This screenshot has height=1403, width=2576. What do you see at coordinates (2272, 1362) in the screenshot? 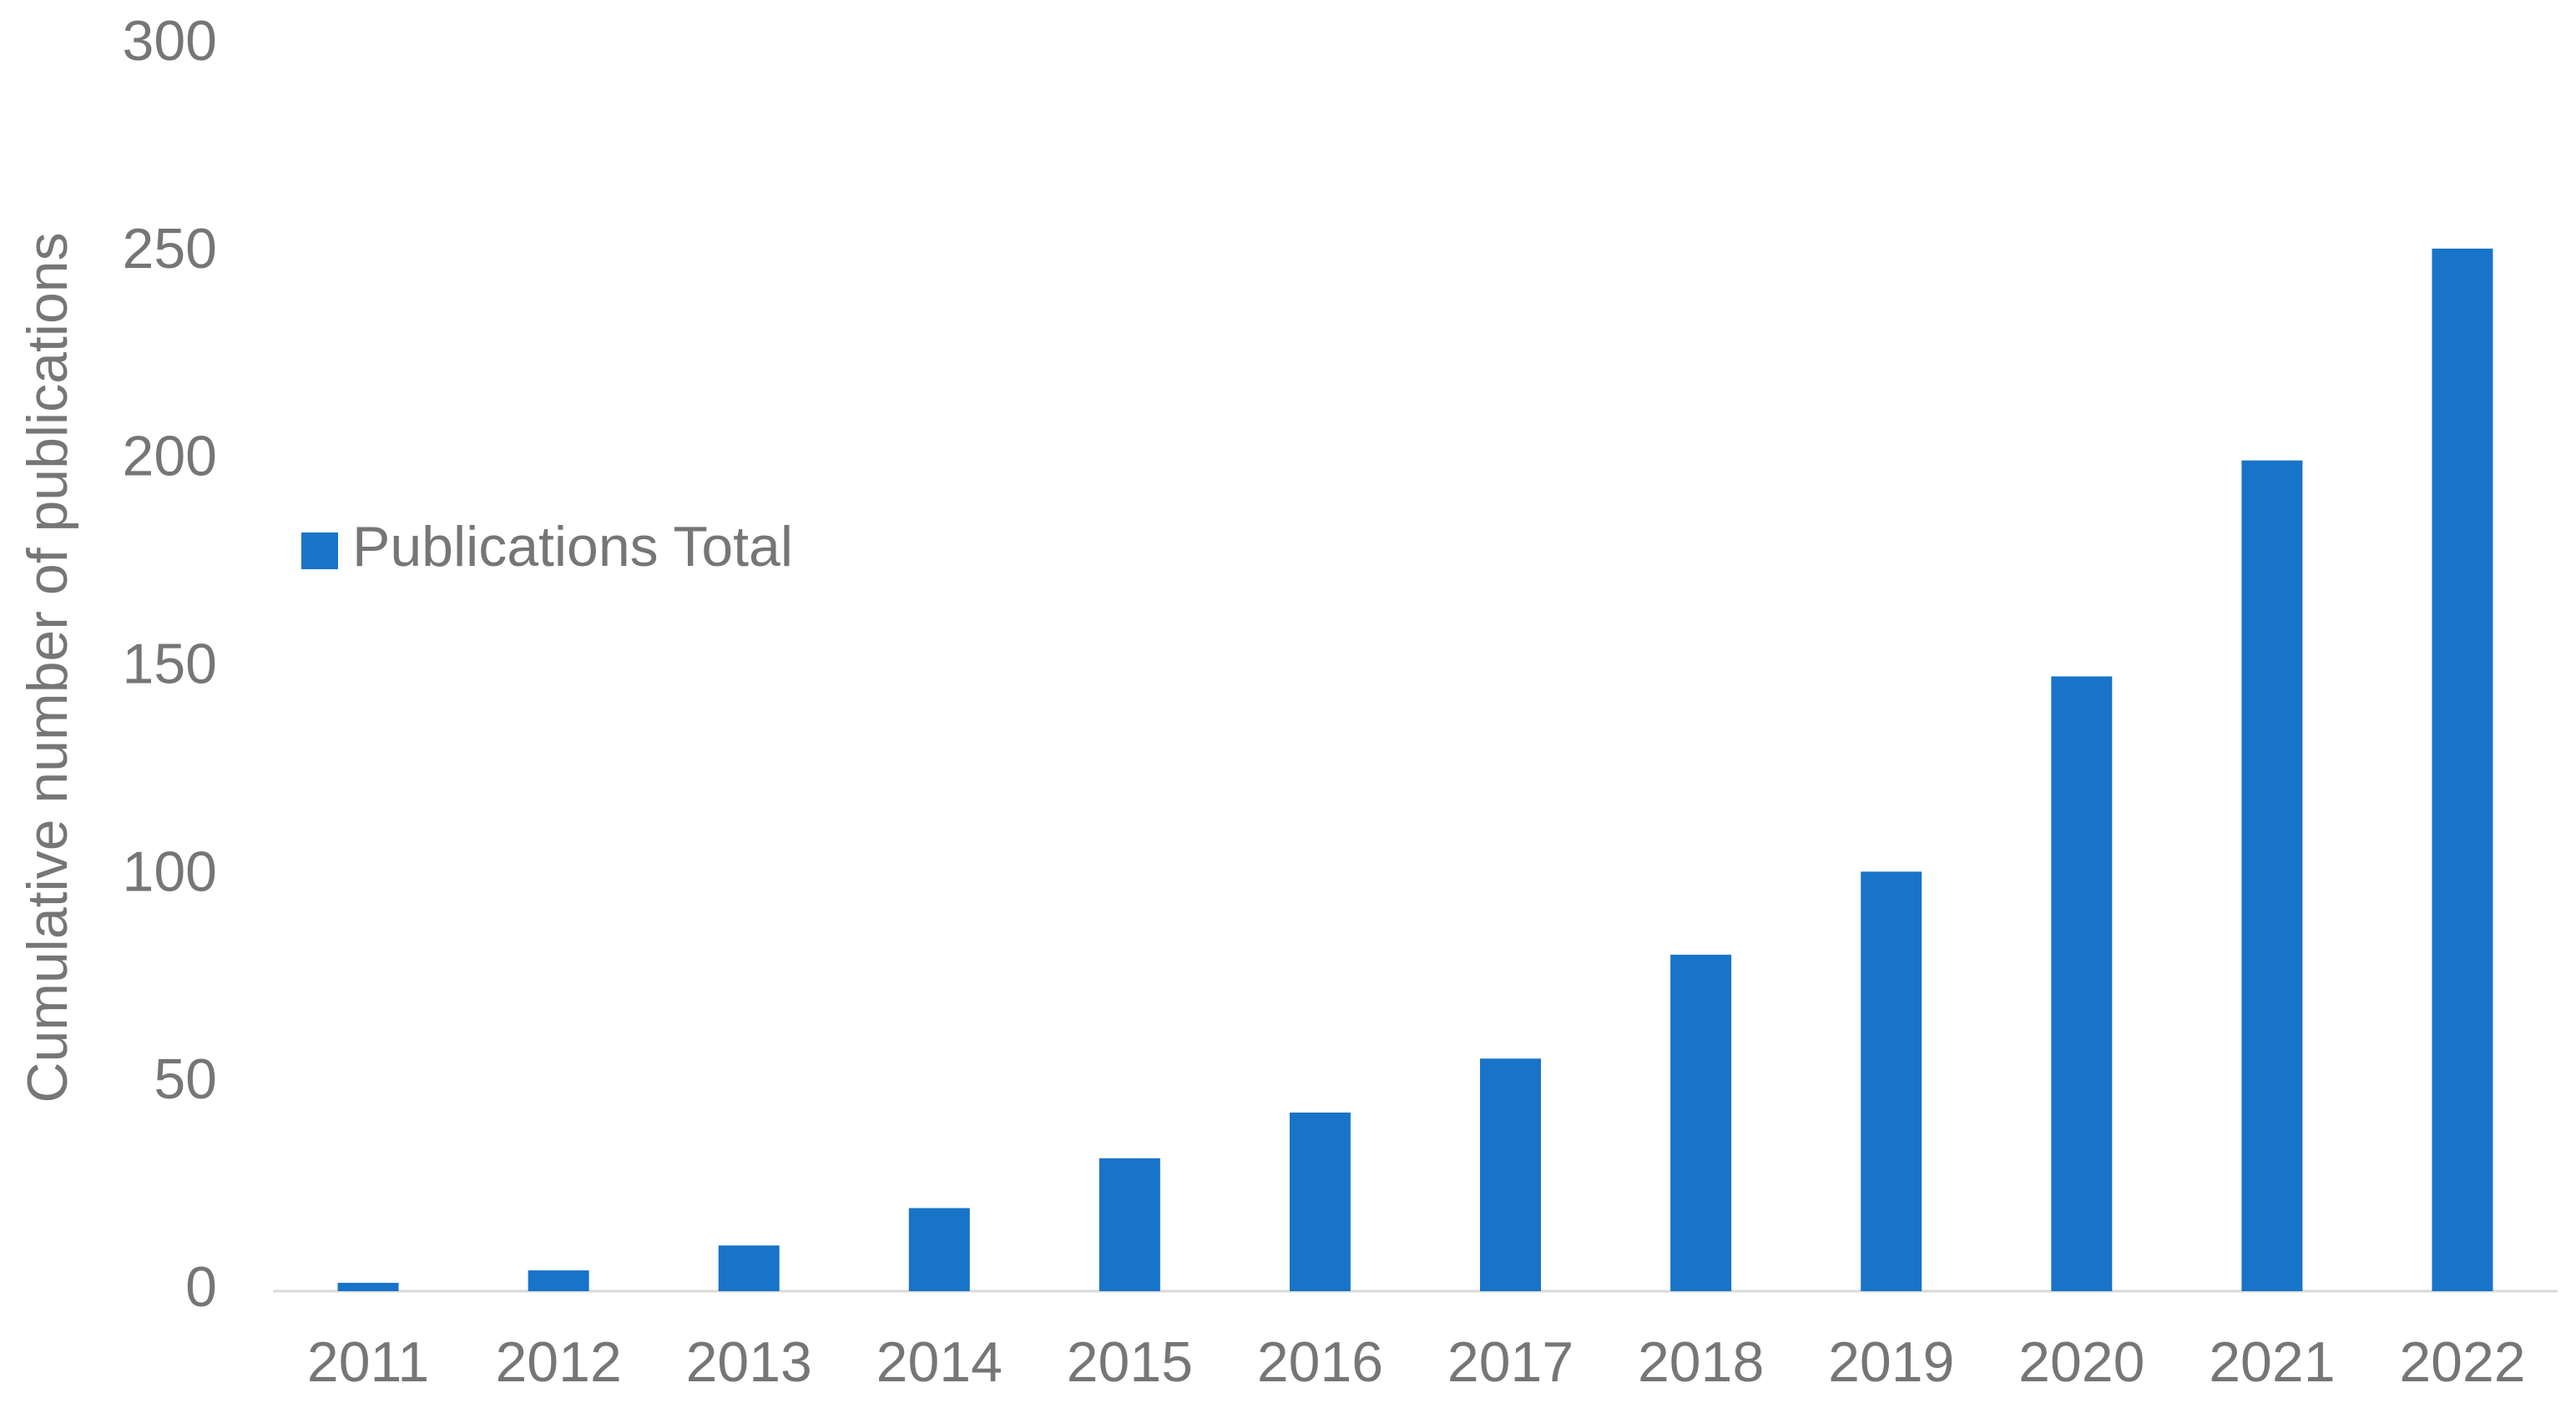
I see `x-tick-label: 2021` at bounding box center [2272, 1362].